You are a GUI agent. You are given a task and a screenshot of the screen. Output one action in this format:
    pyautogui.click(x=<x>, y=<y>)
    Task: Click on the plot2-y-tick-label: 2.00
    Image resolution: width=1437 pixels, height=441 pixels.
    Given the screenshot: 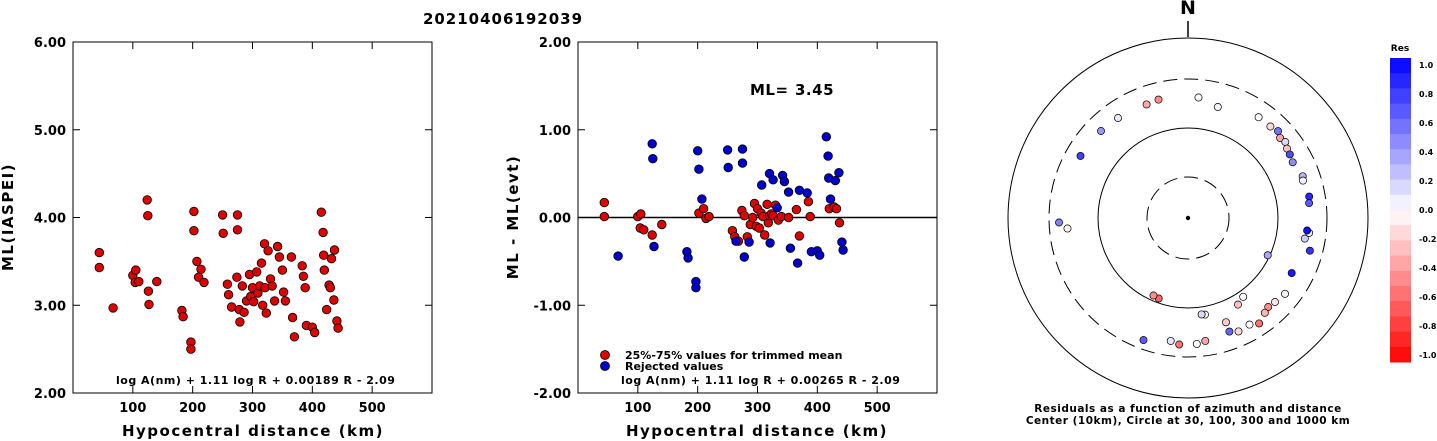 What is the action you would take?
    pyautogui.click(x=555, y=43)
    